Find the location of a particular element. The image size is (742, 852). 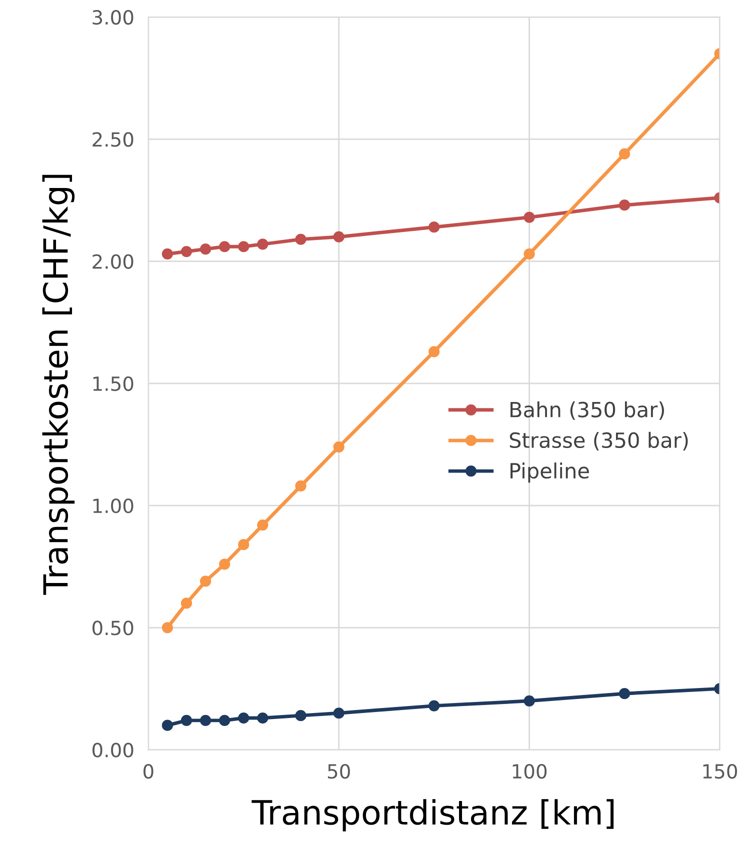

legend-label: Strasse (350 bar) is located at coordinates (599, 441).